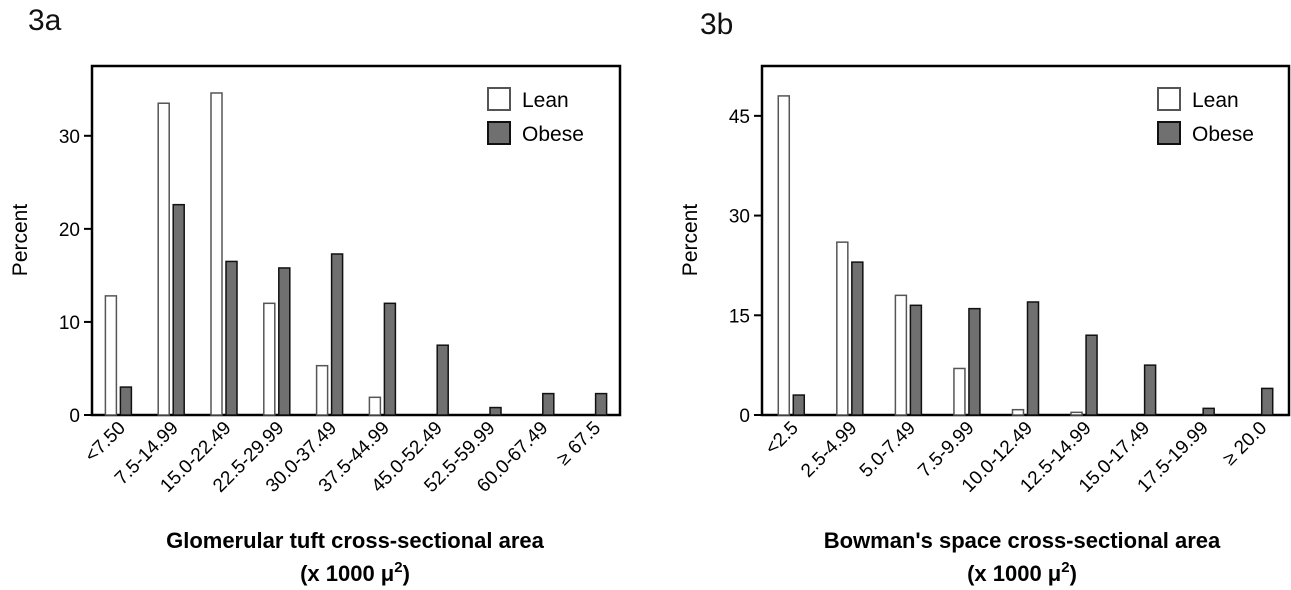 This screenshot has width=1291, height=590. I want to click on chart-a-ytick-label-0: 0, so click(74, 416).